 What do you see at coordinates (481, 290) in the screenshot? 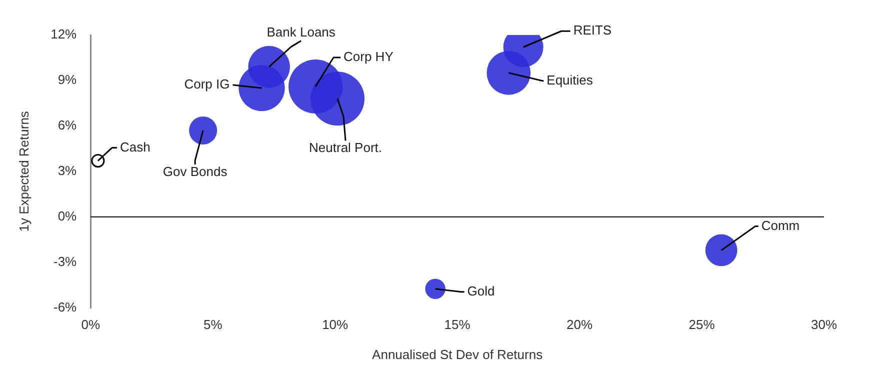
I see `annotation: Gold` at bounding box center [481, 290].